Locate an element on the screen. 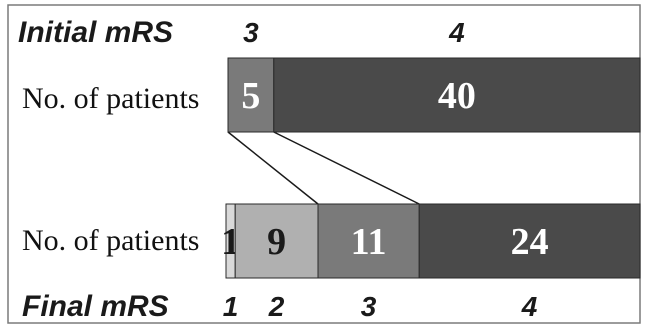 The height and width of the screenshot is (328, 647). final-mrs-header: Final mRS is located at coordinates (95, 306).